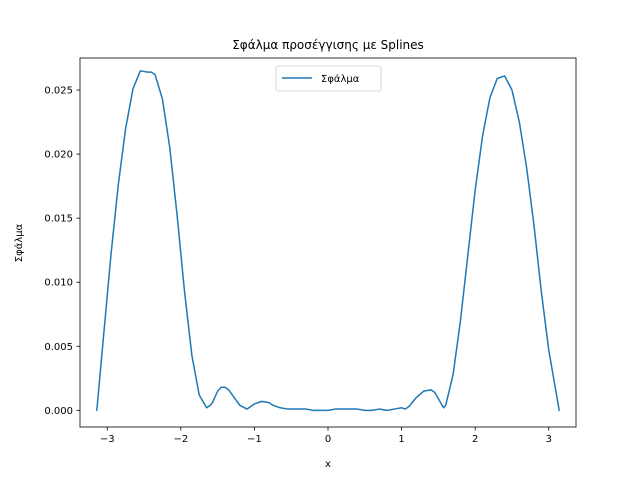  I want to click on legend: Σφάλμα, so click(328, 78).